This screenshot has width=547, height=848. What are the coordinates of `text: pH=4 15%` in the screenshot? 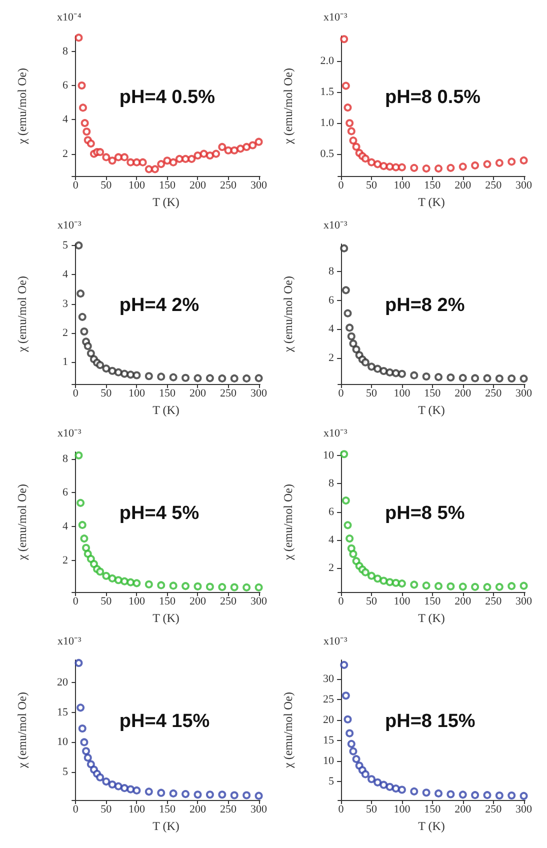 It's located at (164, 721).